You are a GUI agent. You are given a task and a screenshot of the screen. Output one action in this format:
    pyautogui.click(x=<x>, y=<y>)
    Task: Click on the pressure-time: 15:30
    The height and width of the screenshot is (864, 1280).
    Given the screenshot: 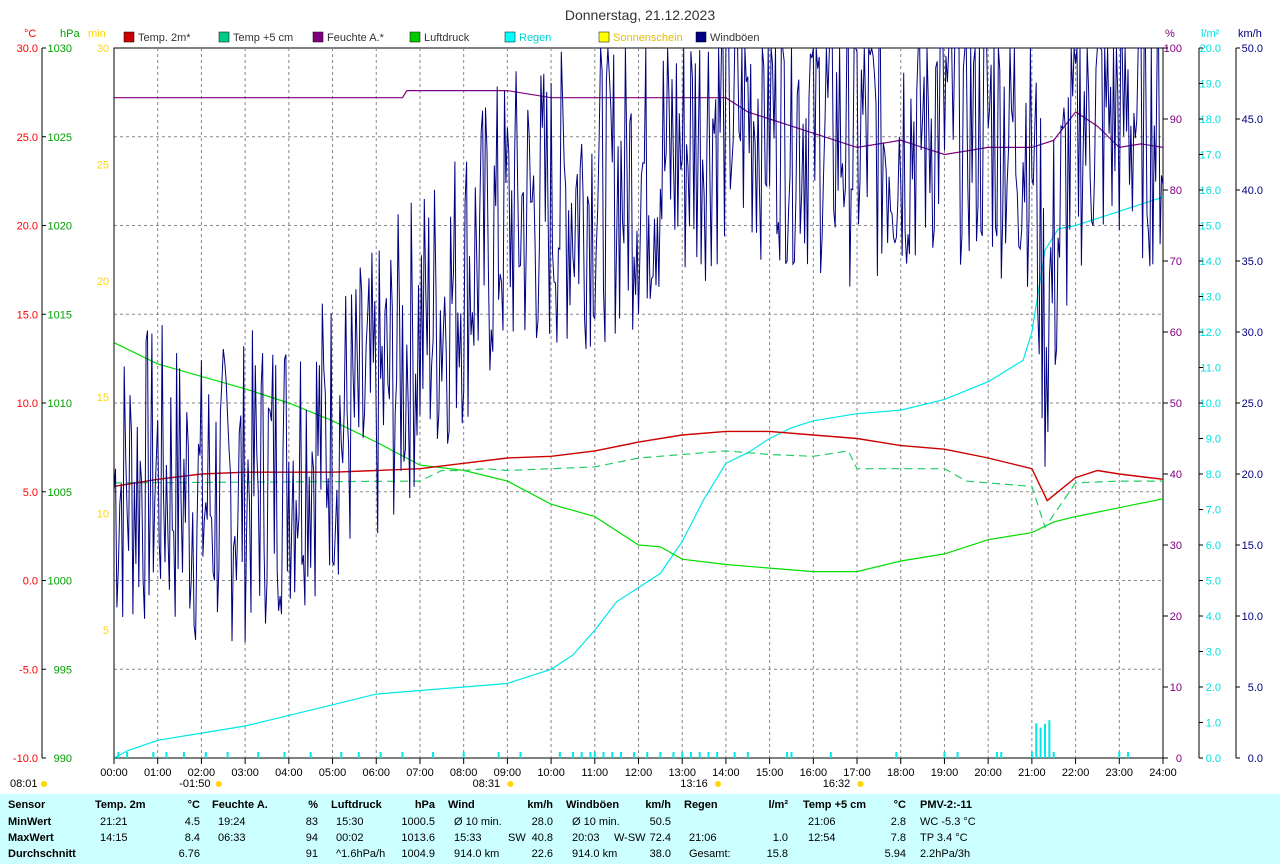 What is the action you would take?
    pyautogui.click(x=350, y=822)
    